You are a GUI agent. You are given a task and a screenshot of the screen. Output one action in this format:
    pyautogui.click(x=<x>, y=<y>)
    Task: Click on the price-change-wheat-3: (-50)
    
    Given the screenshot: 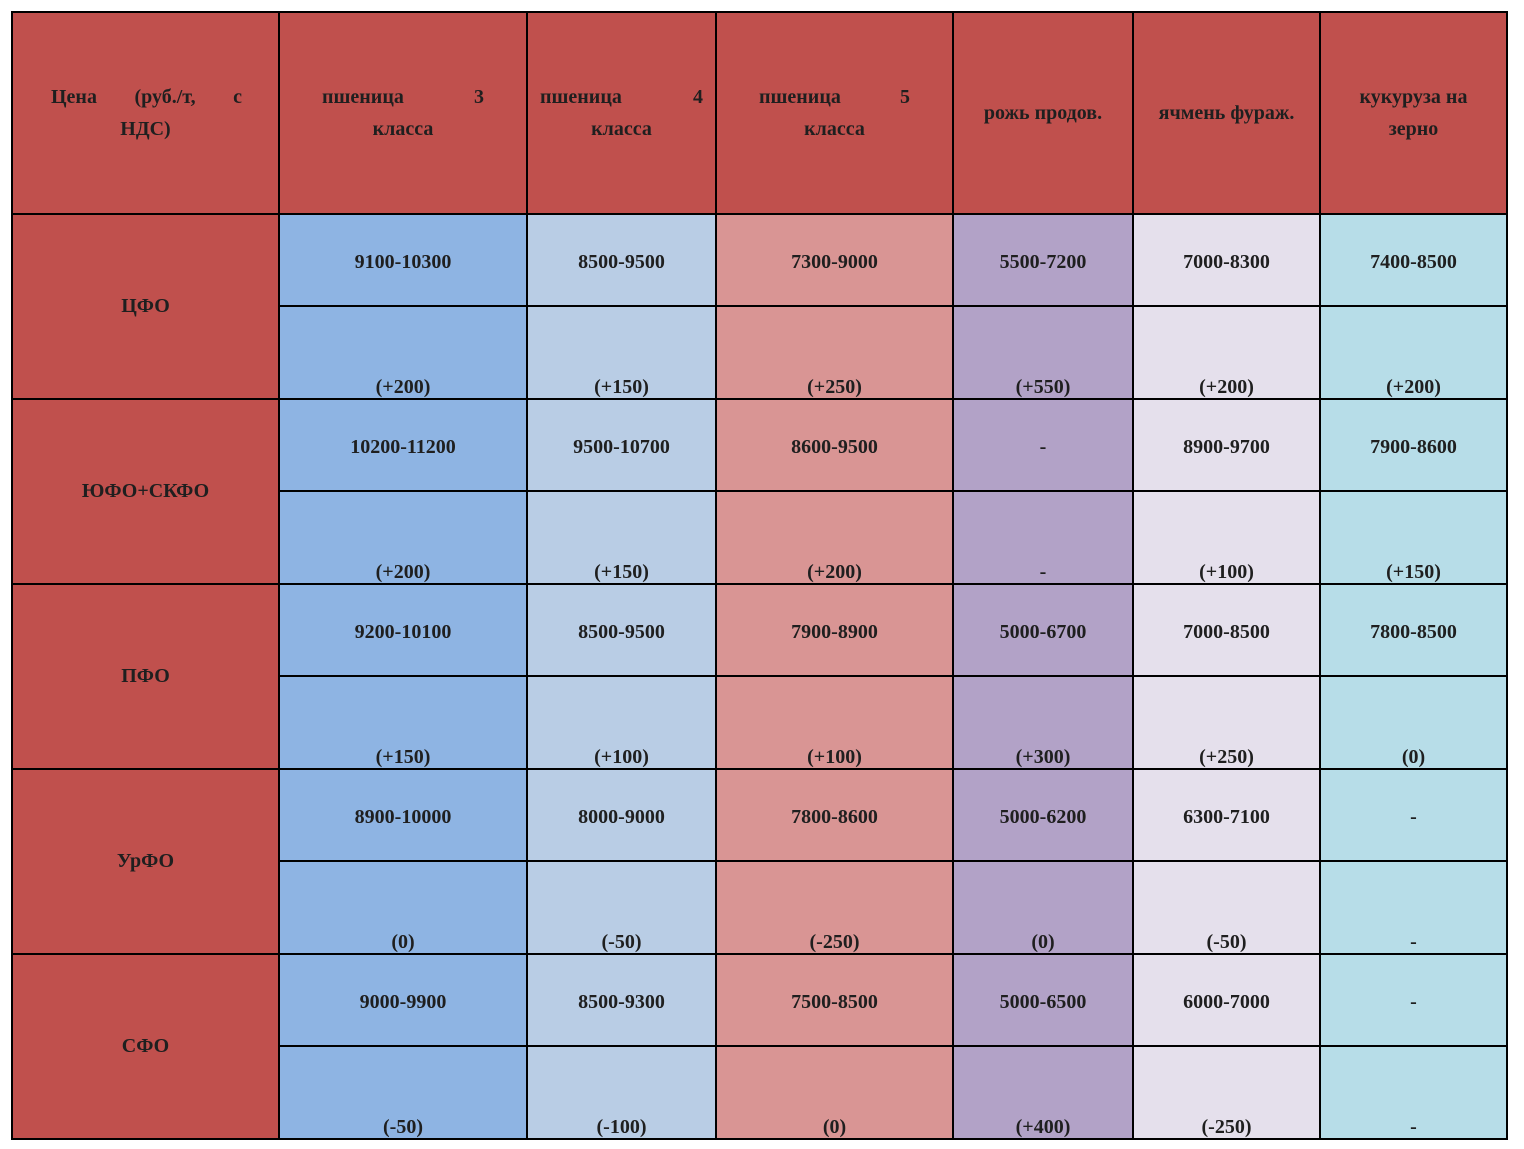 What is the action you would take?
    pyautogui.click(x=403, y=1092)
    